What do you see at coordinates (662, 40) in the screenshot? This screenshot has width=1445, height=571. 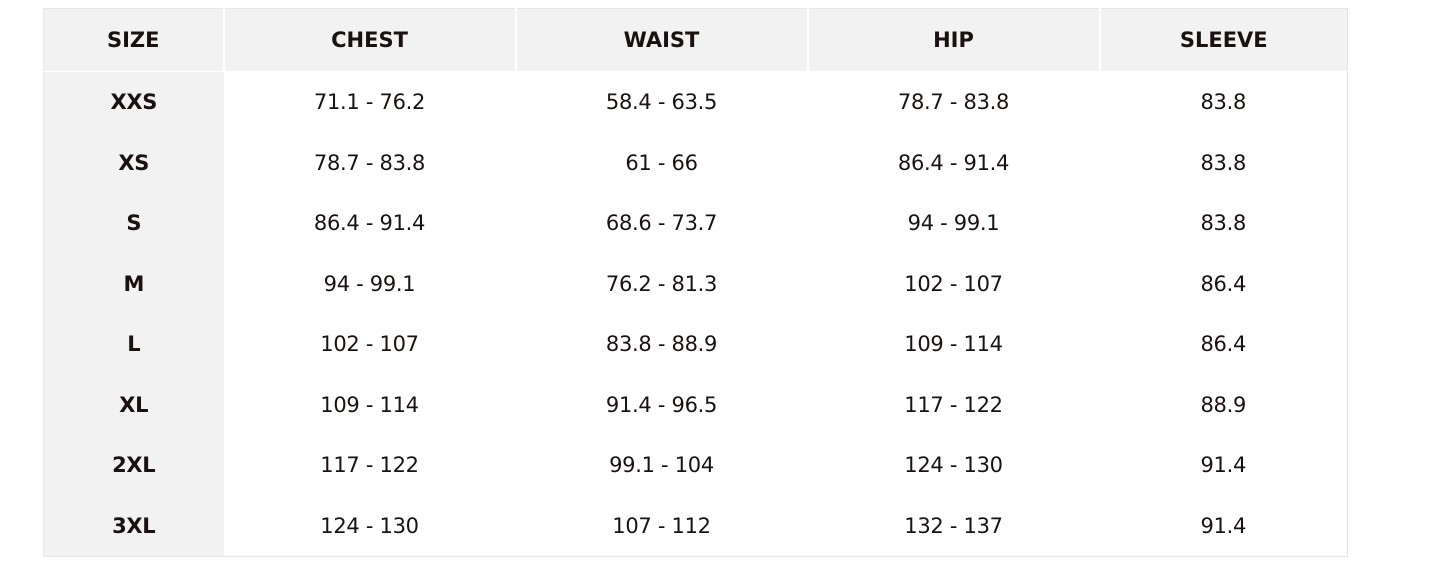 I see `column-header-waist: WAIST` at bounding box center [662, 40].